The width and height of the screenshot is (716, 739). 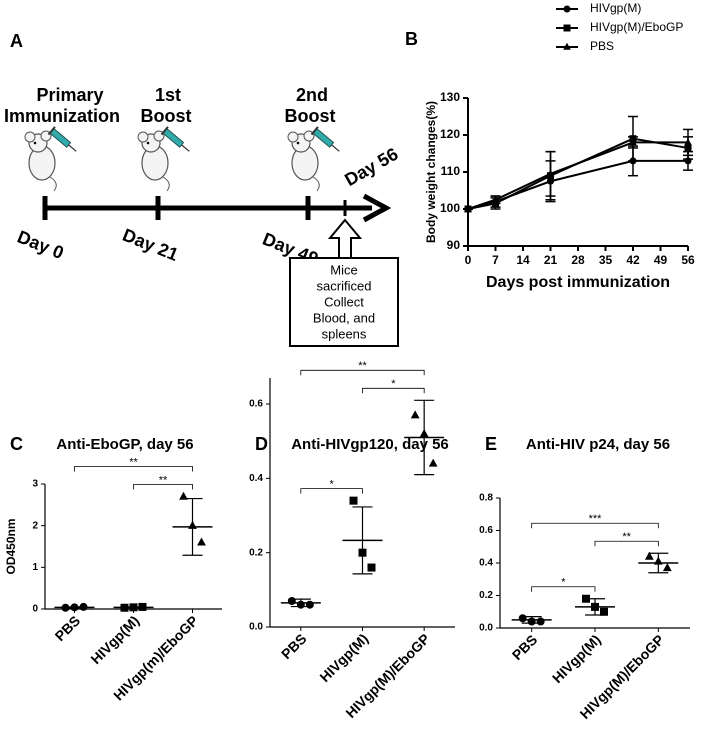 What do you see at coordinates (377, 208) in the screenshot?
I see `timeline-arrow` at bounding box center [377, 208].